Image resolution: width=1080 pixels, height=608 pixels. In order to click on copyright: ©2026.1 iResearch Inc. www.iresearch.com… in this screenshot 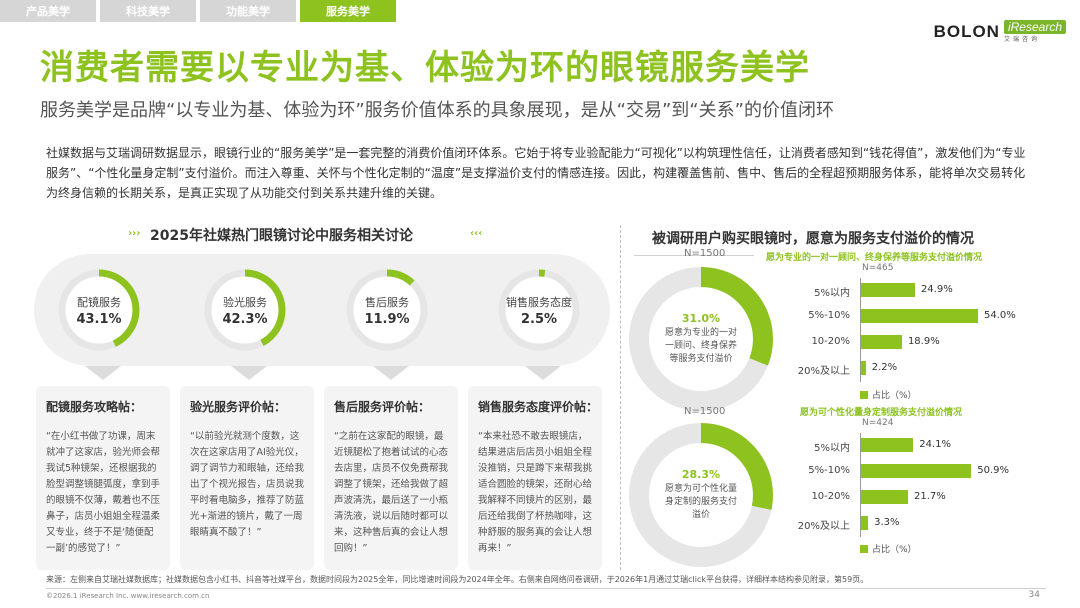, I will do `click(128, 596)`.